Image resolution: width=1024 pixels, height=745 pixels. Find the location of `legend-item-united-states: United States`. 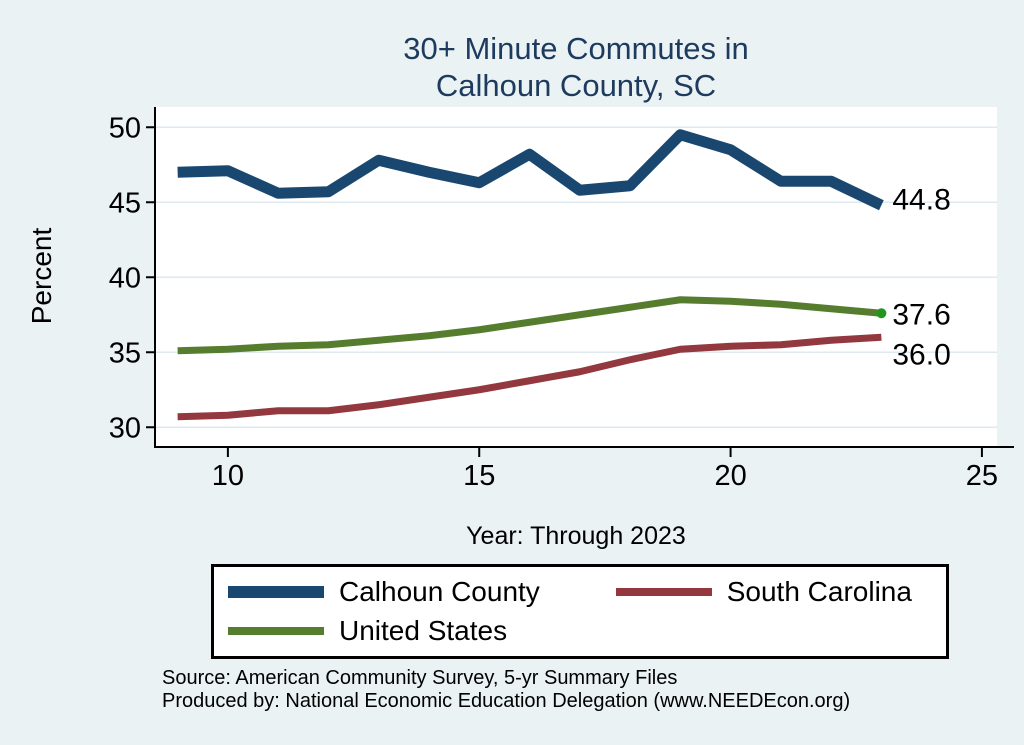

legend-item-united-states: United States is located at coordinates (422, 631).